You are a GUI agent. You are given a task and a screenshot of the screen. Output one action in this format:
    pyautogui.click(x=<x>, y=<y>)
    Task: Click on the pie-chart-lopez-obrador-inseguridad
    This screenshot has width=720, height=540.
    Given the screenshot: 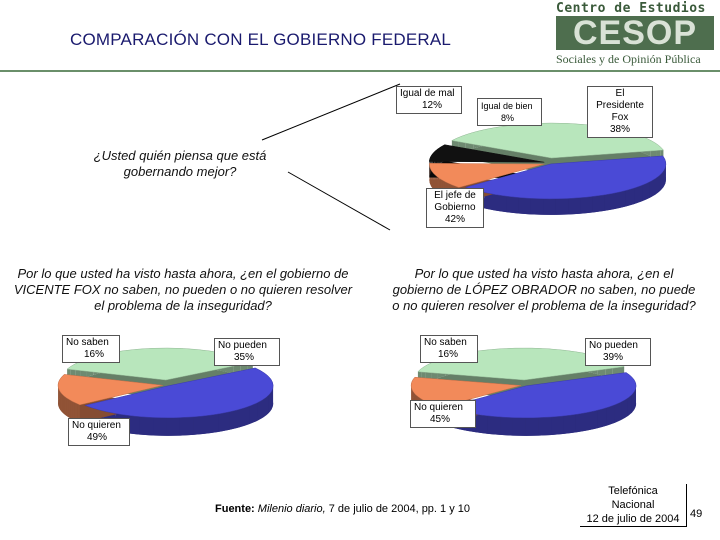 What is the action you would take?
    pyautogui.click(x=523, y=391)
    